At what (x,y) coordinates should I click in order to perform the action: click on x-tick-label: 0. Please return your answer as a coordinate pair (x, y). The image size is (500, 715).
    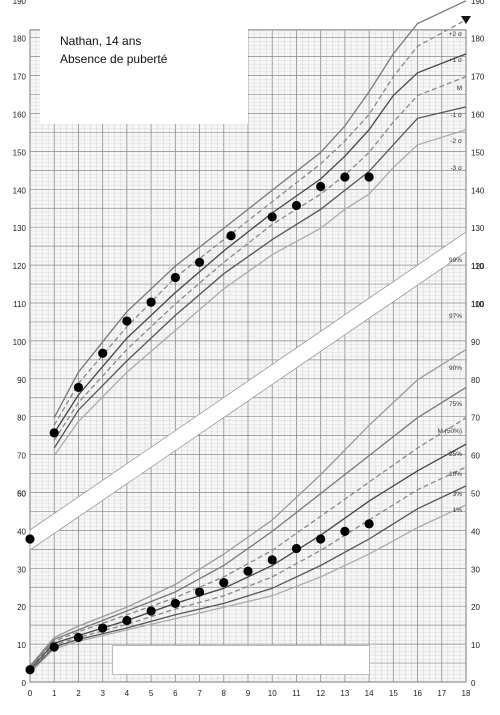
    Looking at the image, I should click on (30, 693).